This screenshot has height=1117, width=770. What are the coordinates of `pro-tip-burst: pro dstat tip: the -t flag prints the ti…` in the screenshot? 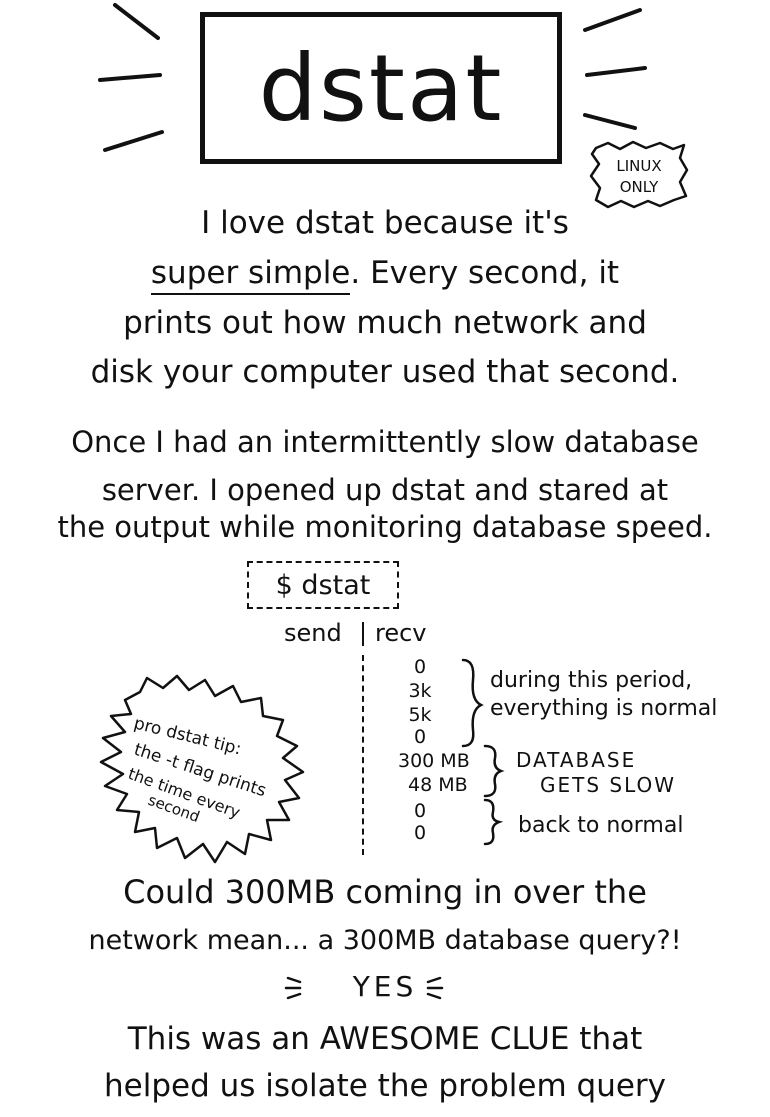 It's located at (202, 769).